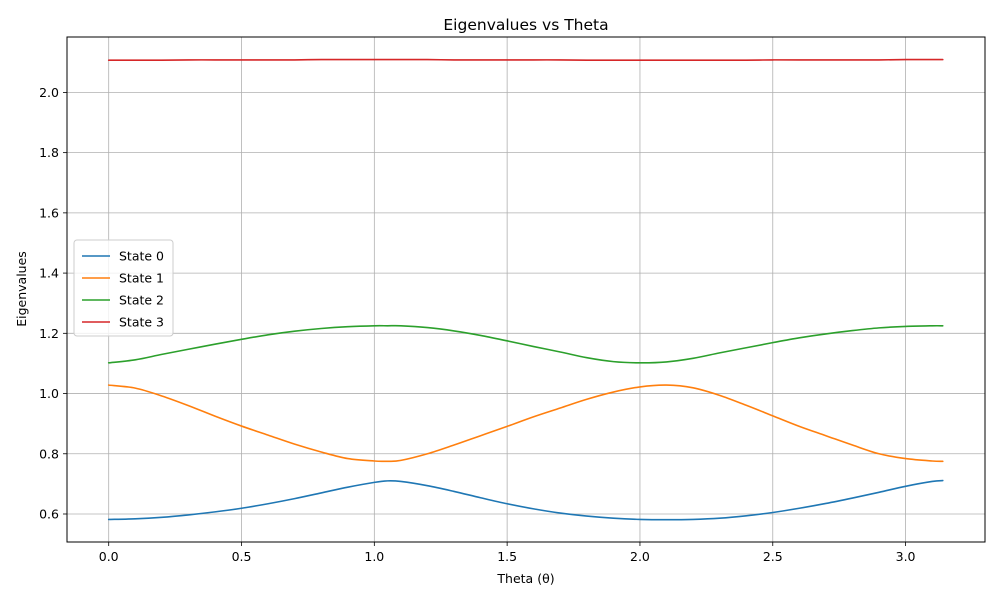 This screenshot has width=1000, height=600. I want to click on x-axis-label: Theta (θ), so click(525, 578).